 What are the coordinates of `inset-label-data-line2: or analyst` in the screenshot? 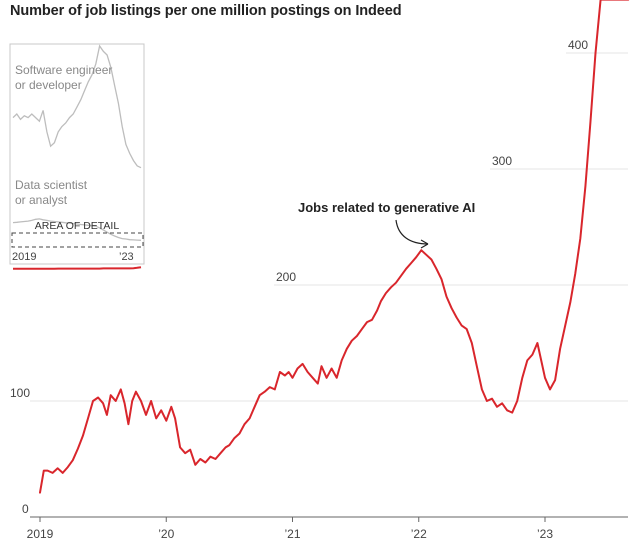 It's located at (41, 200).